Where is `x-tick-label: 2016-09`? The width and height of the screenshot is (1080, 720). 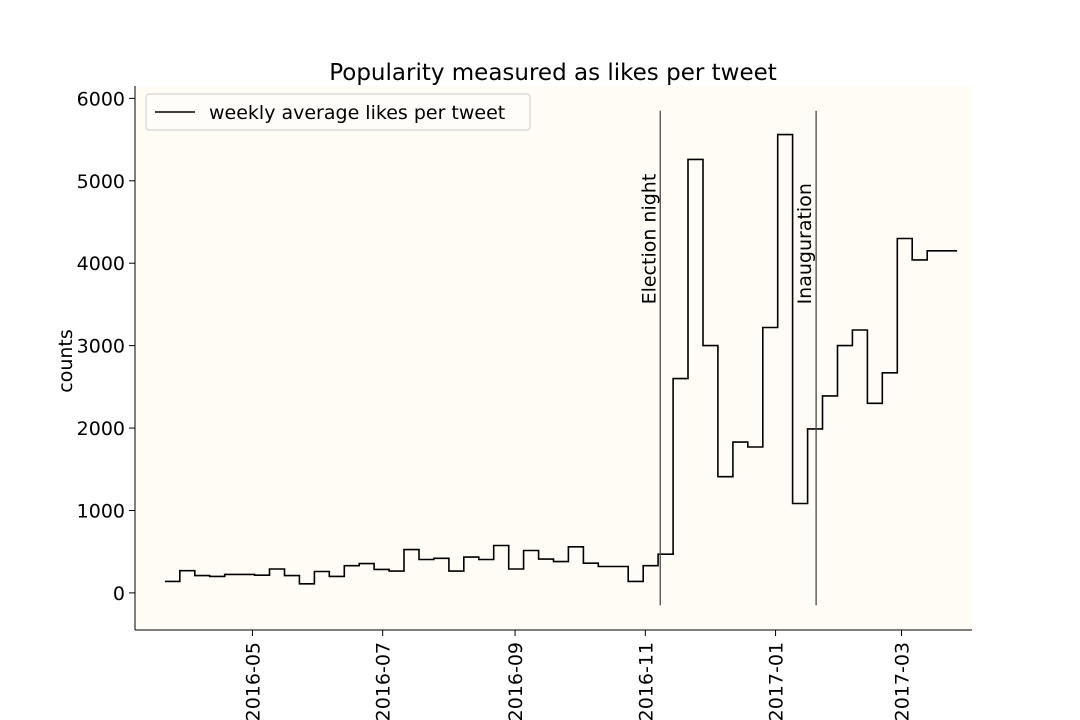
x-tick-label: 2016-09 is located at coordinates (516, 681).